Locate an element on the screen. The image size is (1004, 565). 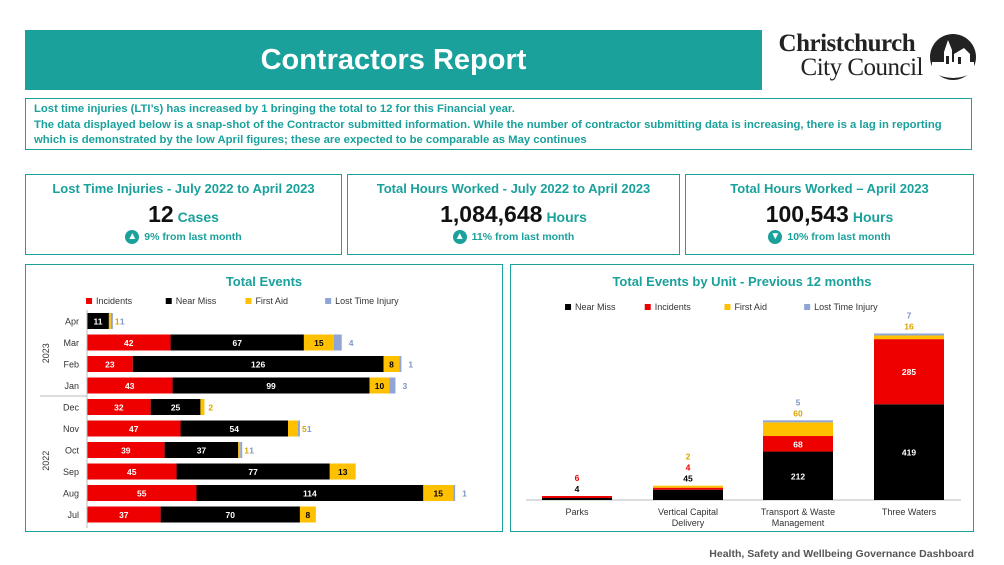
bar-oct-lost-time-injury is located at coordinates (241, 450).